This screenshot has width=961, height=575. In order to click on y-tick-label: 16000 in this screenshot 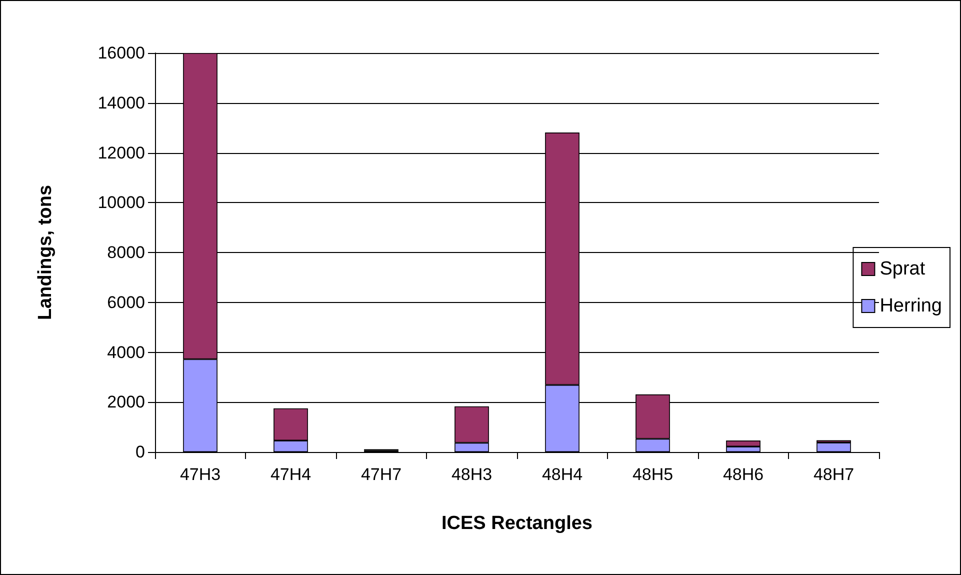, I will do `click(121, 53)`.